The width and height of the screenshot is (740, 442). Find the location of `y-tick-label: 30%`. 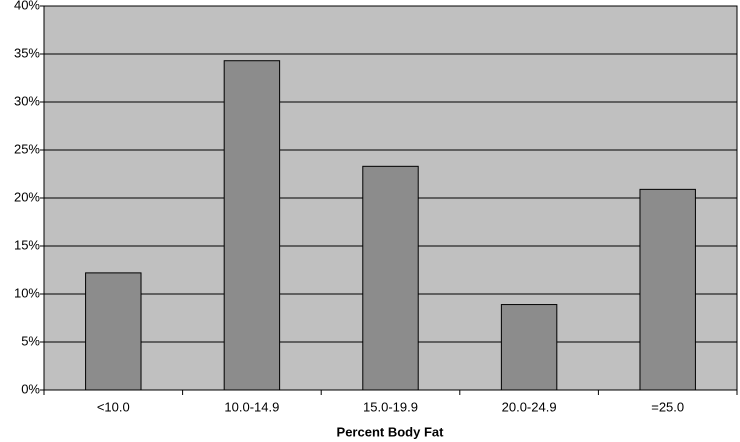

y-tick-label: 30% is located at coordinates (27, 100).